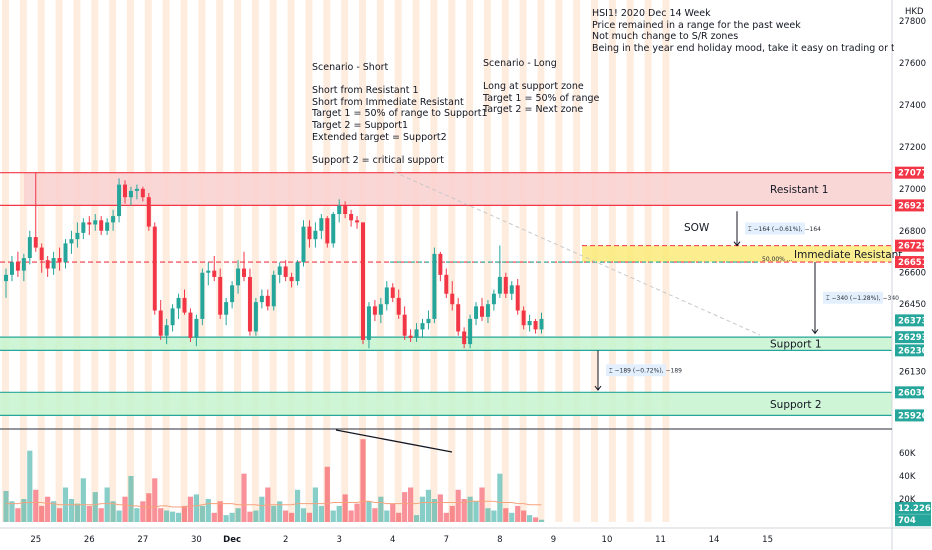 This screenshot has height=550, width=932. What do you see at coordinates (913, 206) in the screenshot?
I see `price-badge-label: 26921` at bounding box center [913, 206].